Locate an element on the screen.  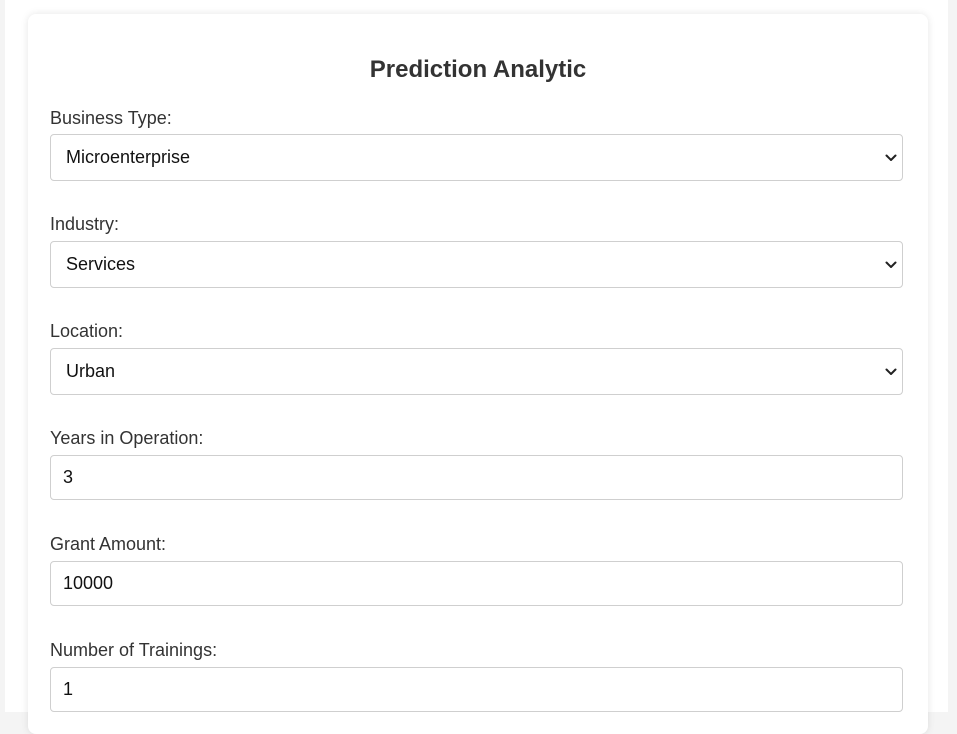
number-of-trainings-label: Number of Trainings: is located at coordinates (134, 650).